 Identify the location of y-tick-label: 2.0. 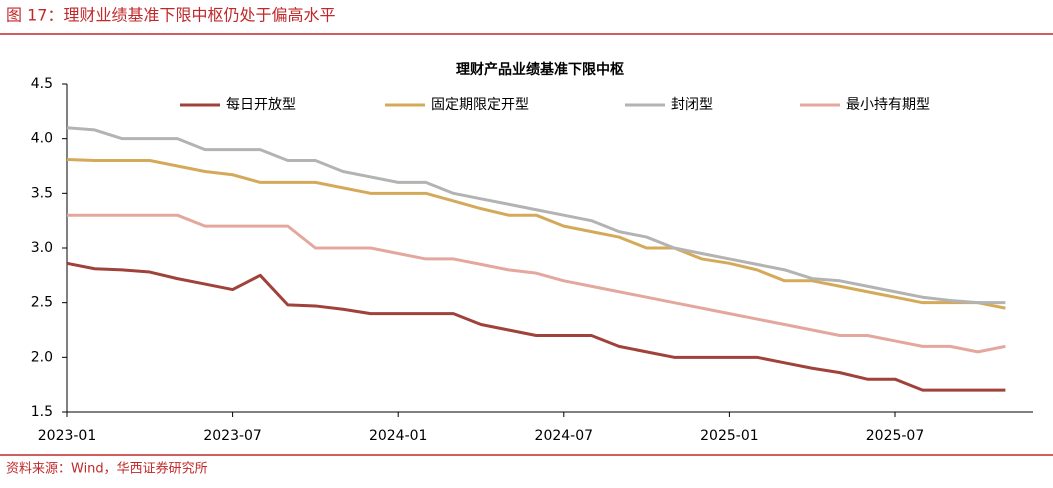
(42, 357).